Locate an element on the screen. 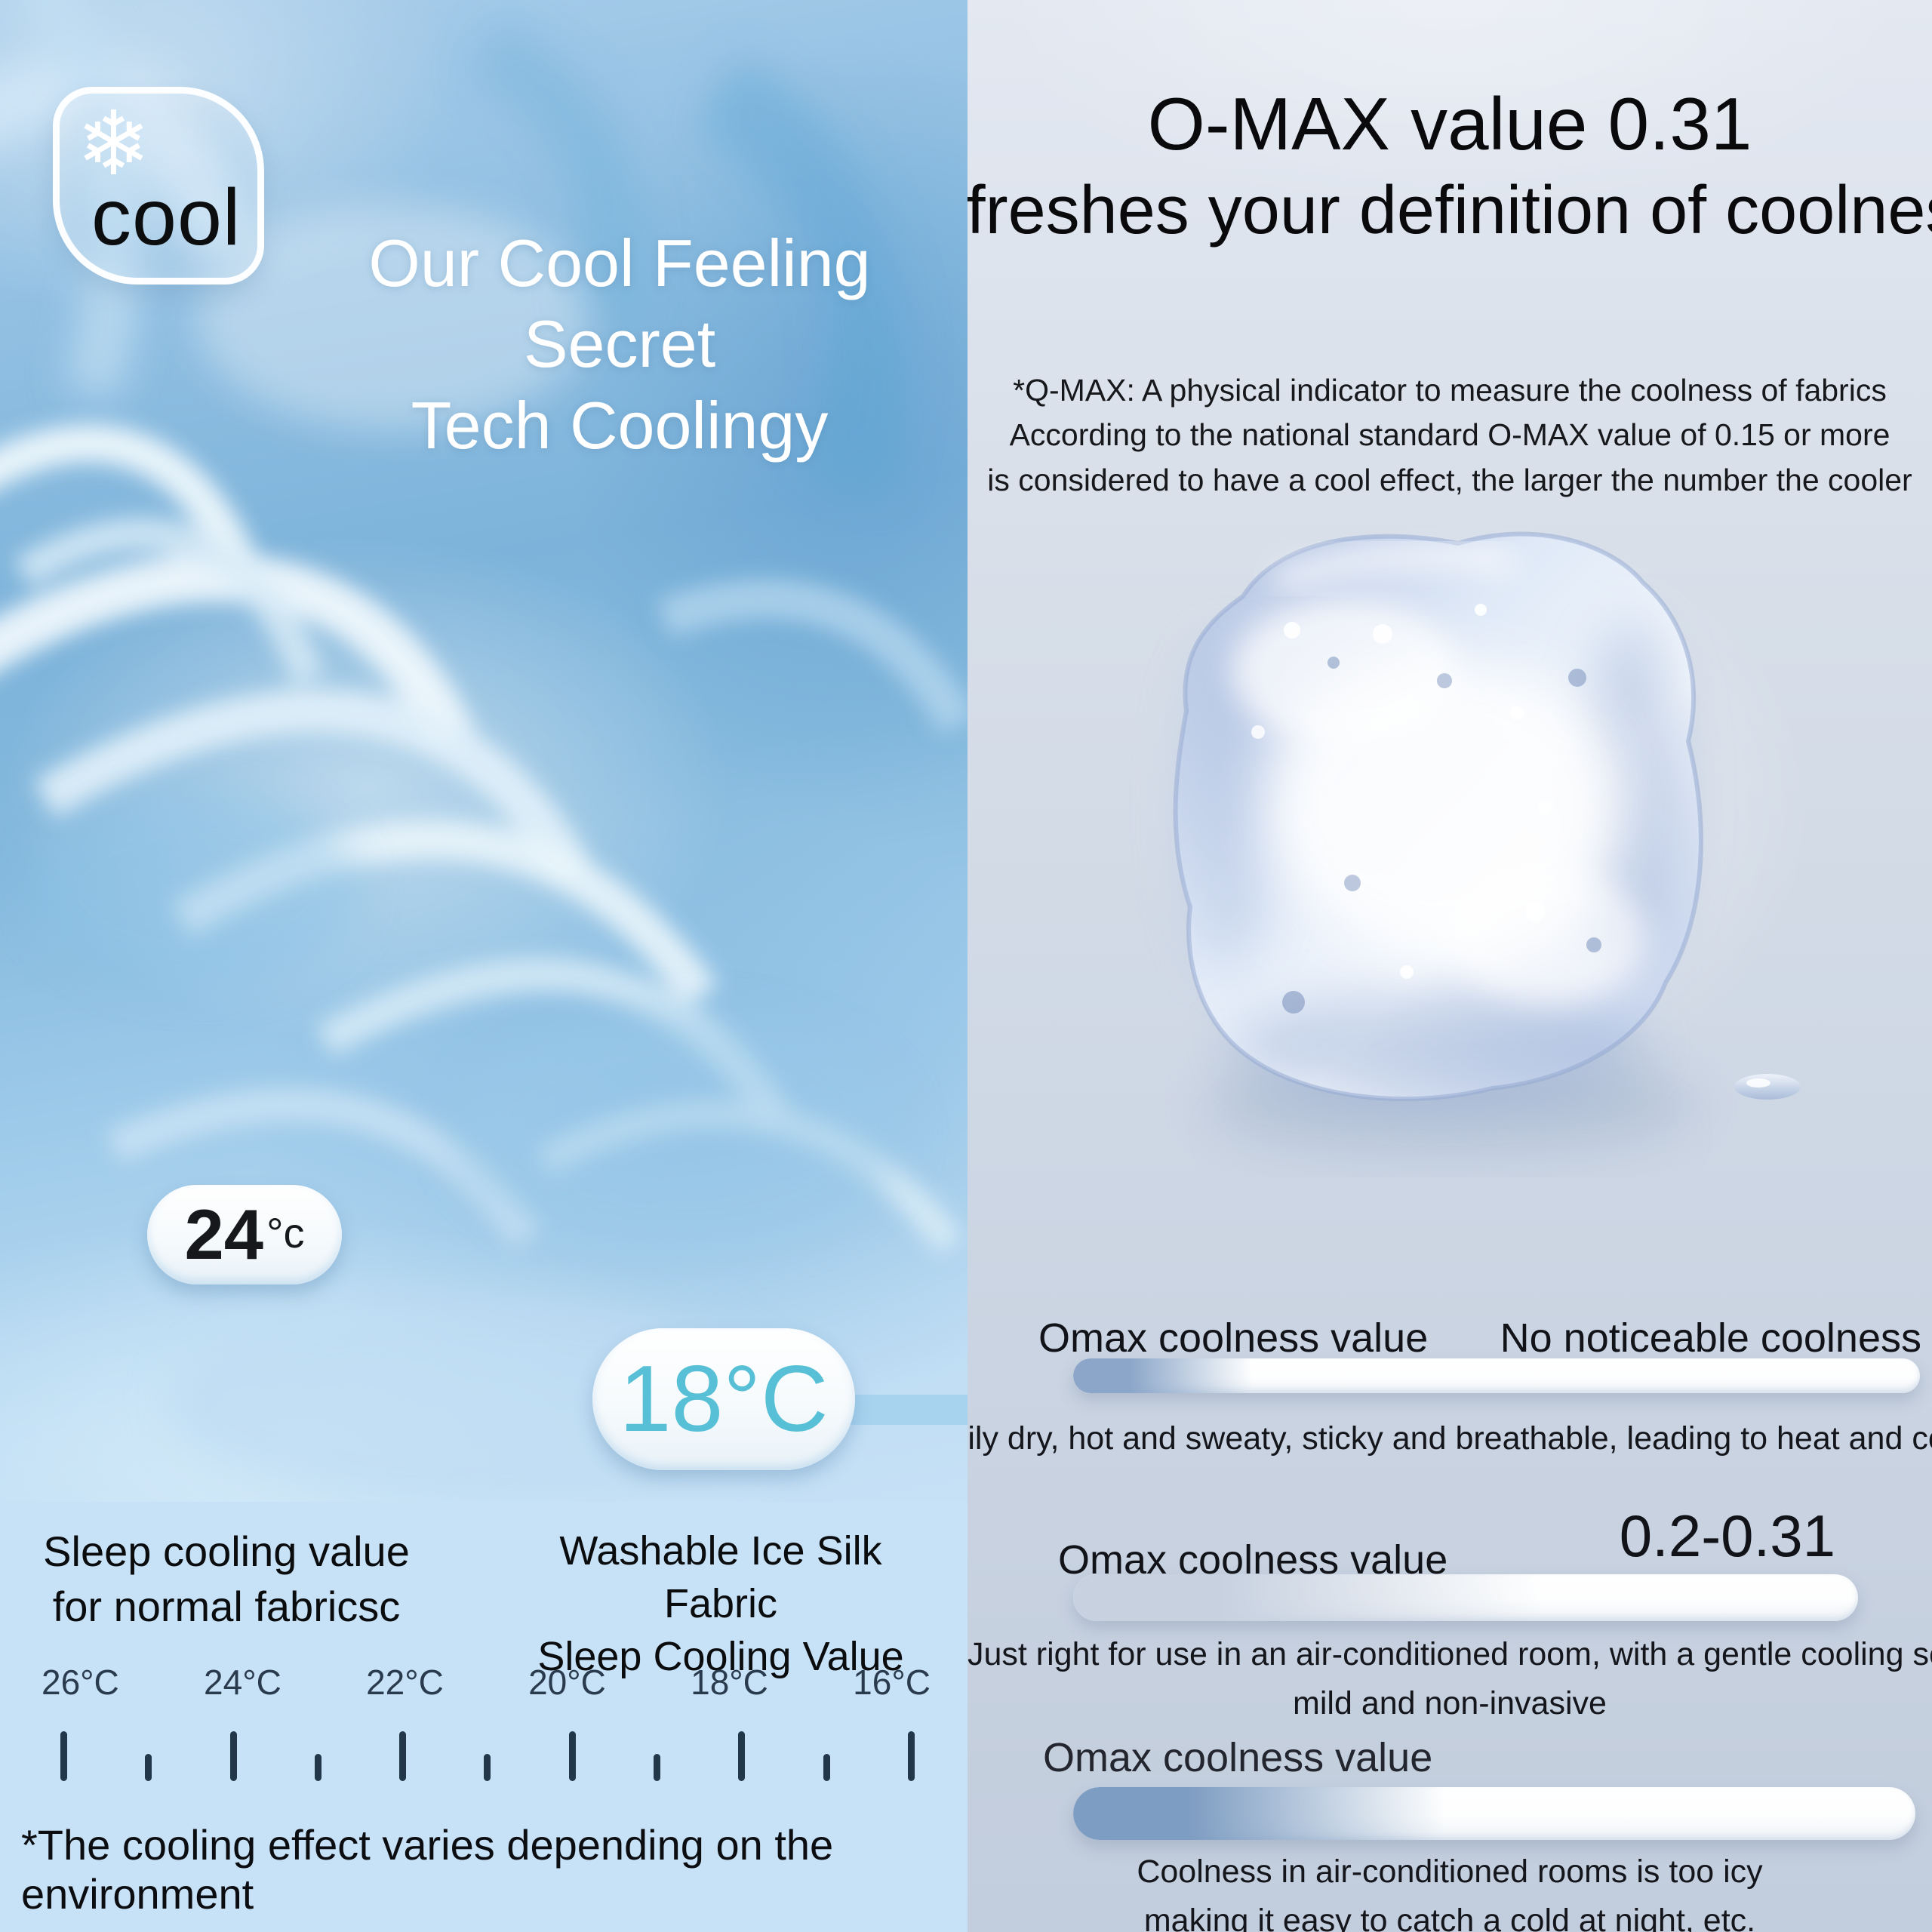 This screenshot has width=1932, height=1932. omax-row2-value: 0.2-0.31 is located at coordinates (1727, 1536).